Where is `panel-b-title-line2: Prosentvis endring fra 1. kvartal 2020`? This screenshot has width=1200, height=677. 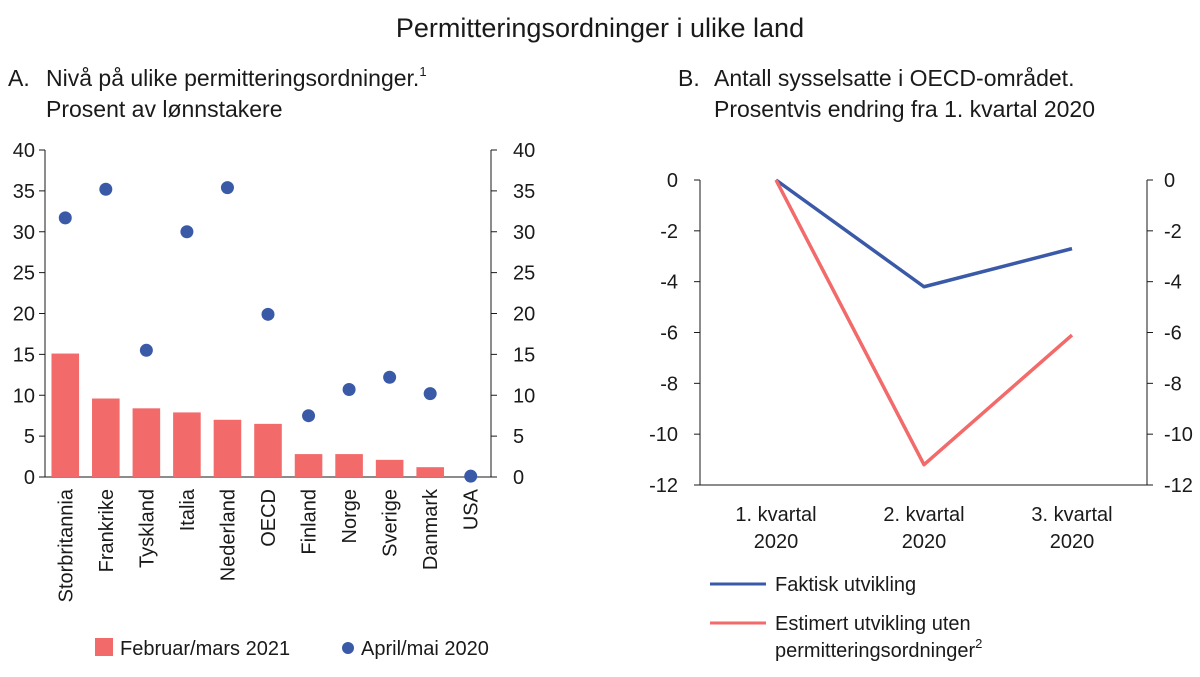 panel-b-title-line2: Prosentvis endring fra 1. kvartal 2020 is located at coordinates (904, 109).